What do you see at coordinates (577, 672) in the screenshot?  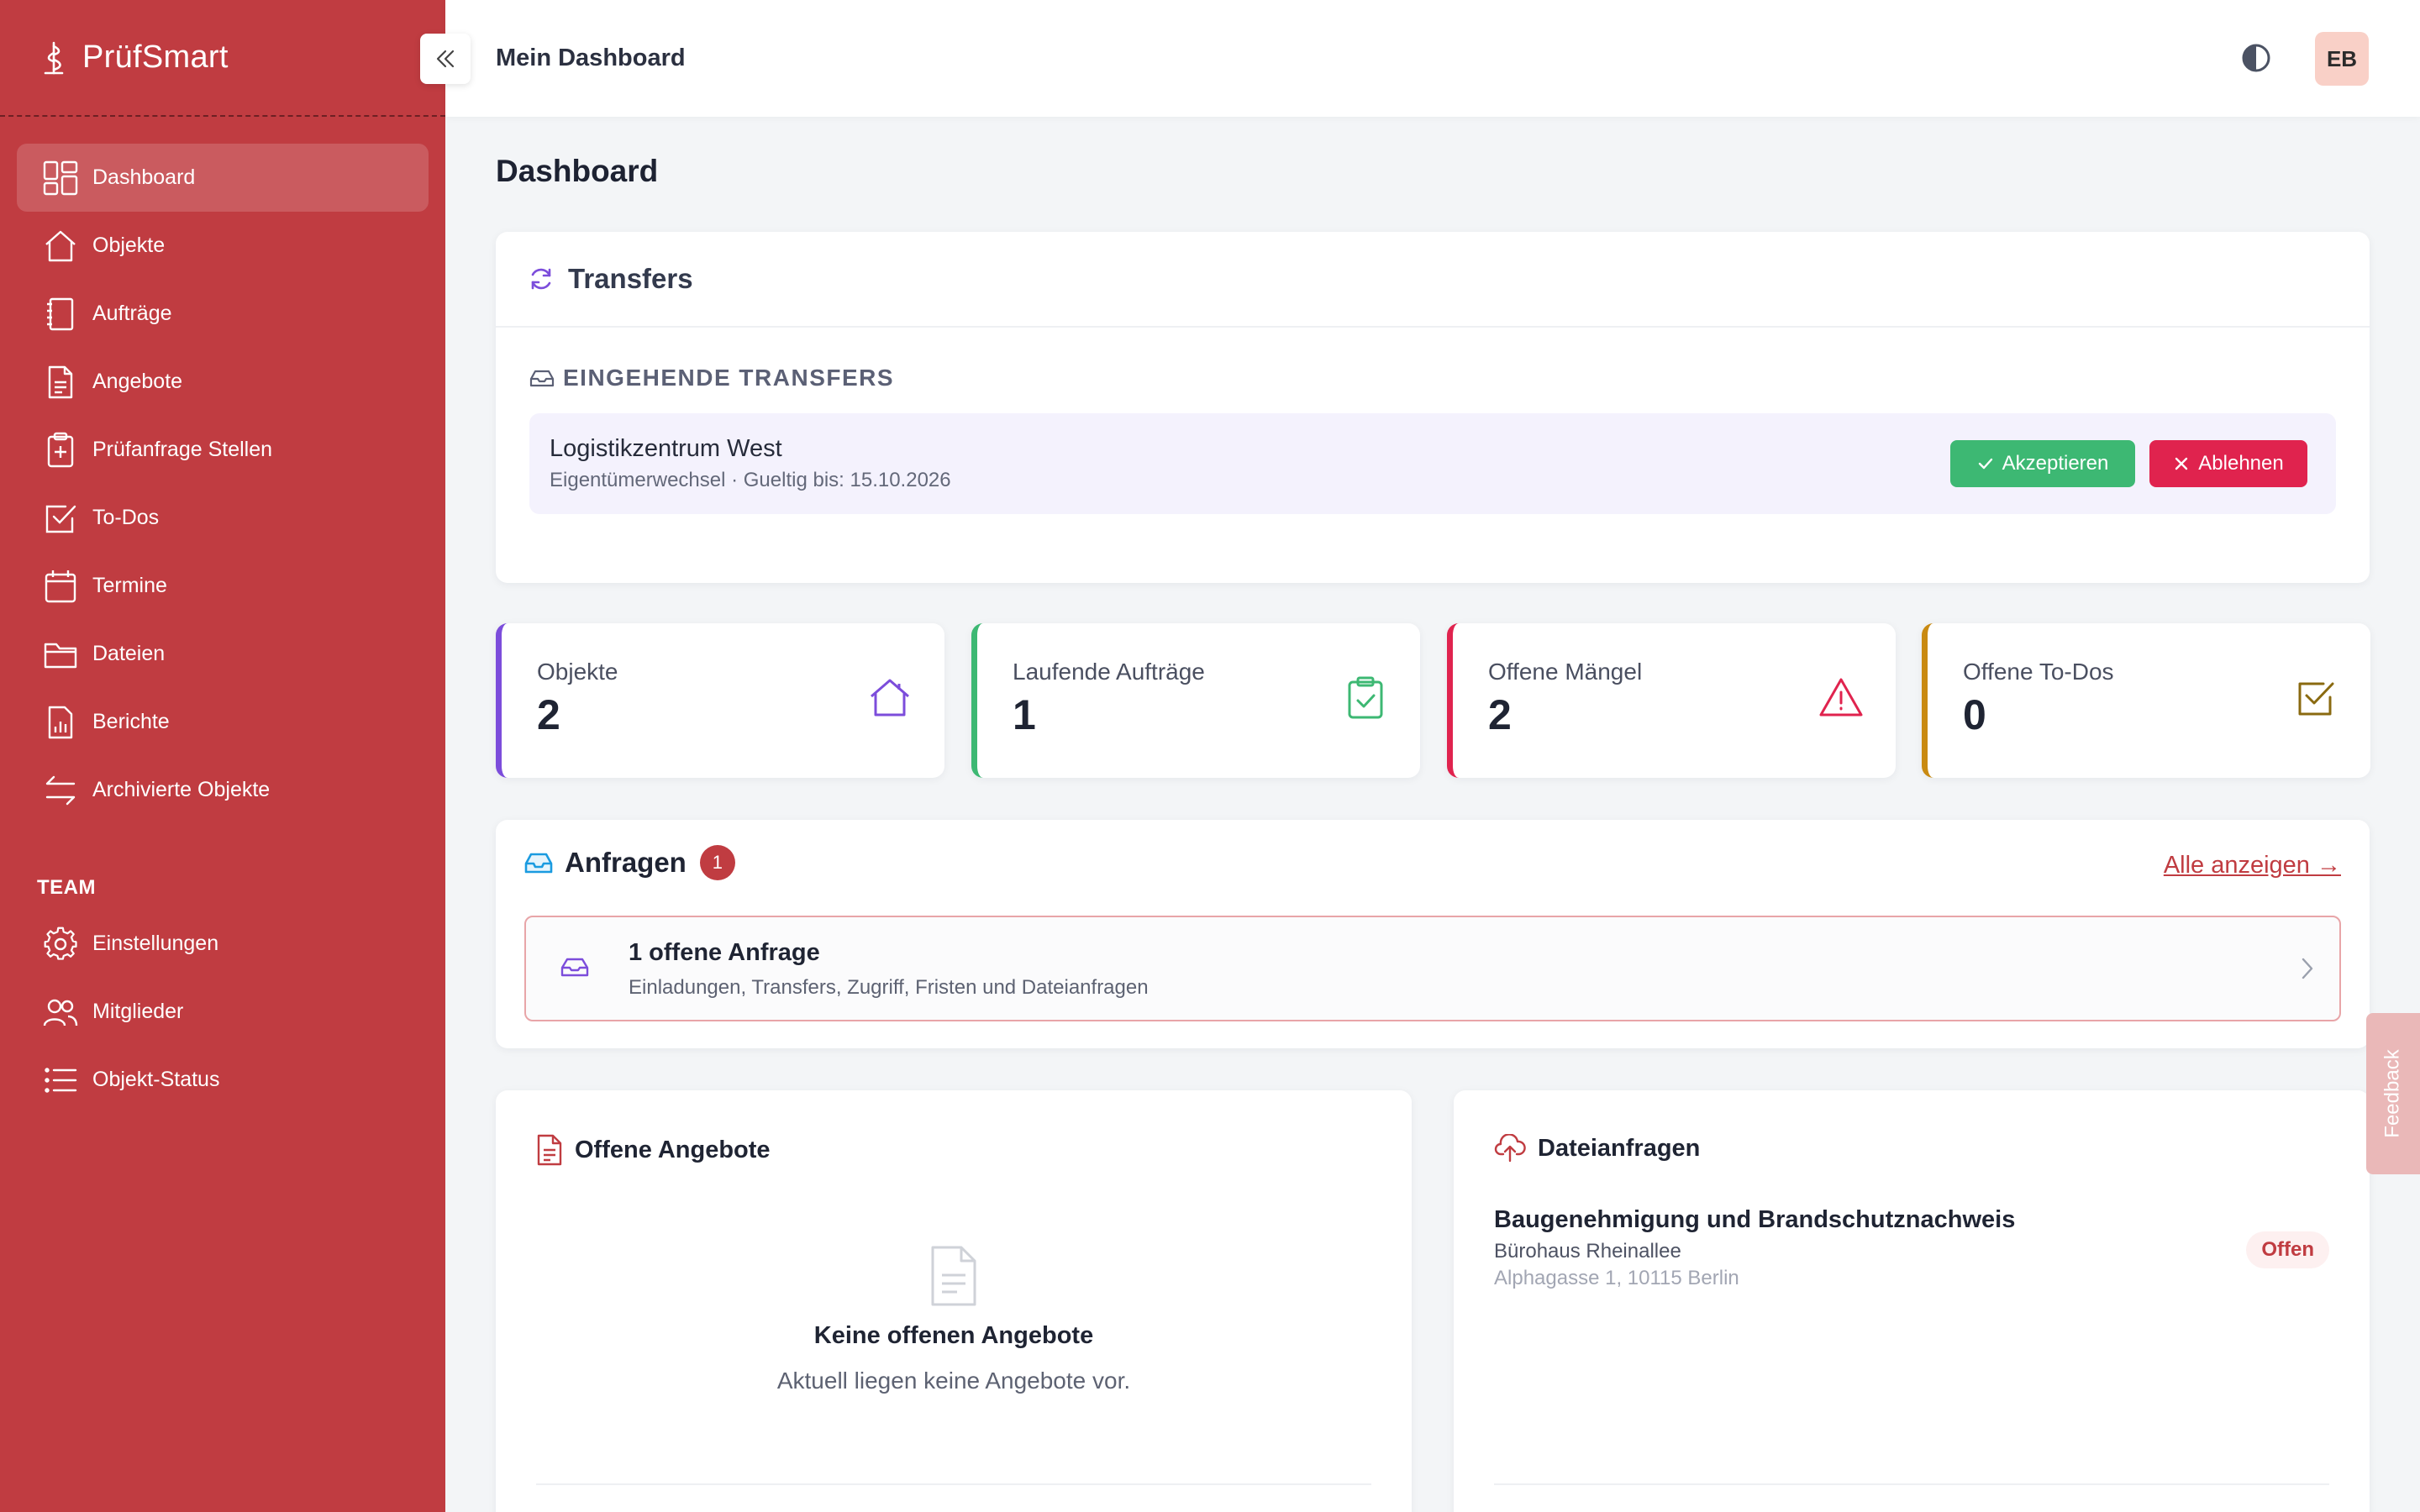 I see `stat-label: Objekte` at bounding box center [577, 672].